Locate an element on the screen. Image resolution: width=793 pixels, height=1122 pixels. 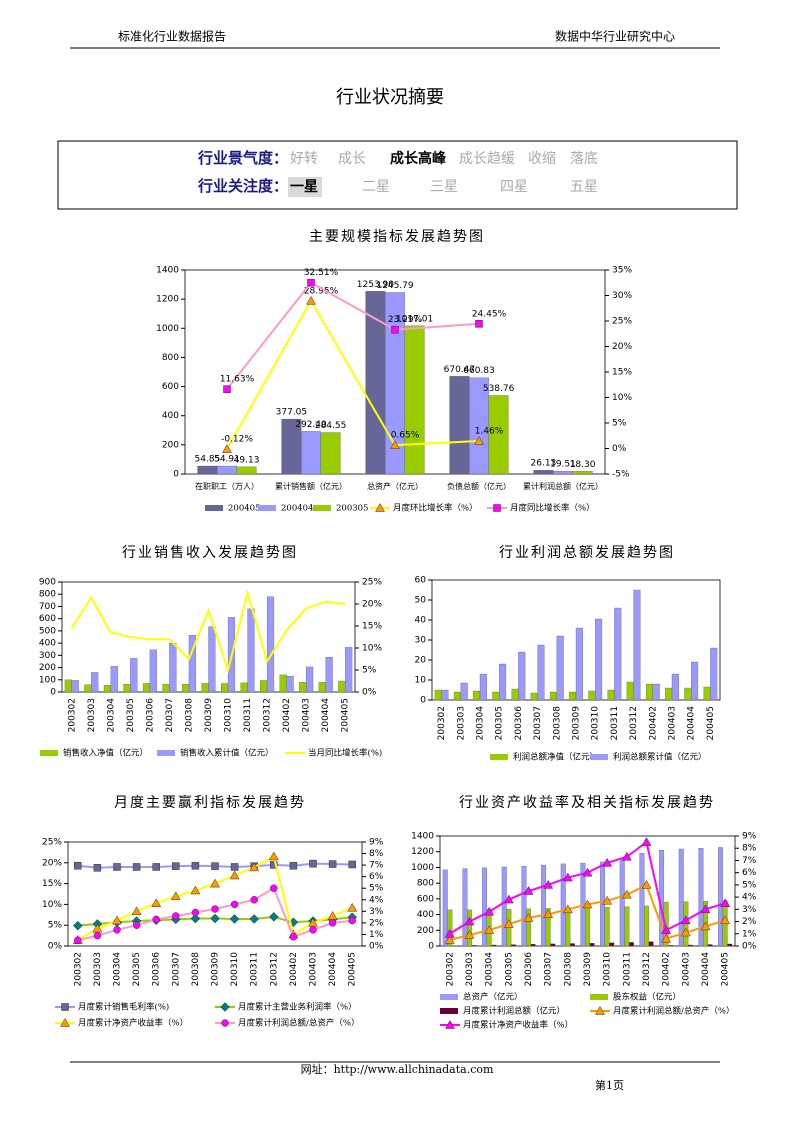
summary-option: 五星 is located at coordinates (584, 187).